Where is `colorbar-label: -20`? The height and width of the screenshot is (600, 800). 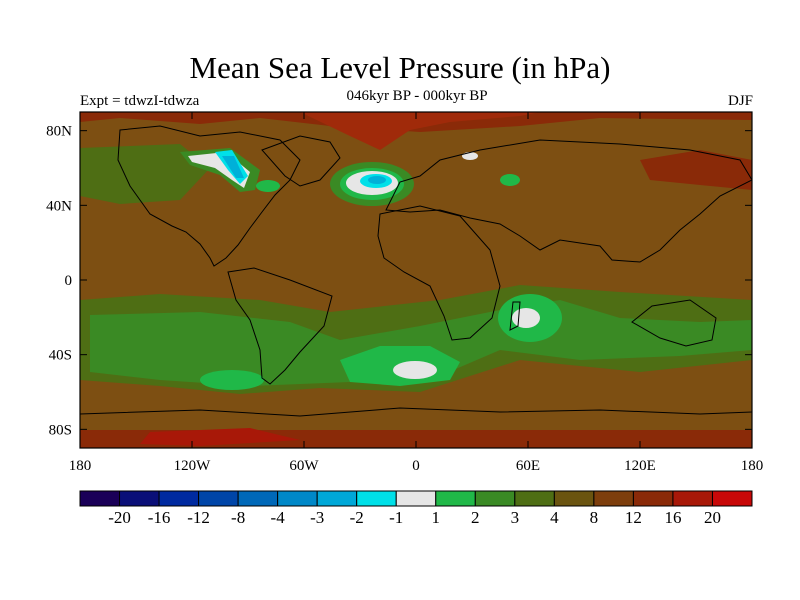
colorbar-label: -20 is located at coordinates (119, 517).